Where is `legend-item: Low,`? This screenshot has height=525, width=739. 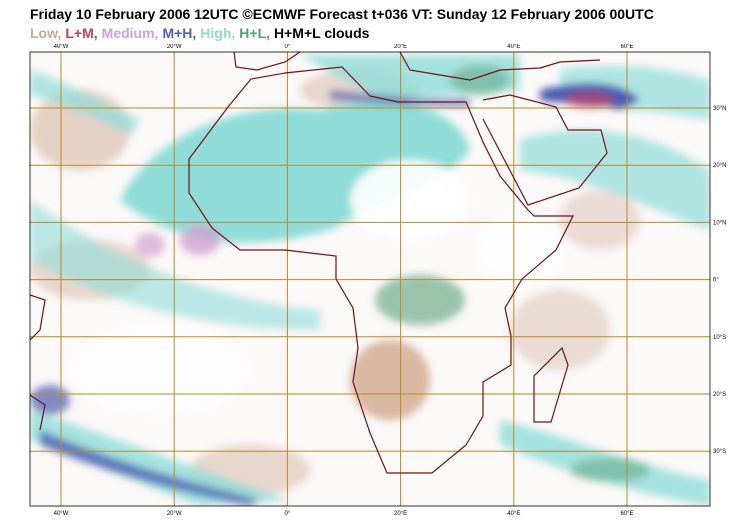
legend-item: Low, is located at coordinates (45, 33).